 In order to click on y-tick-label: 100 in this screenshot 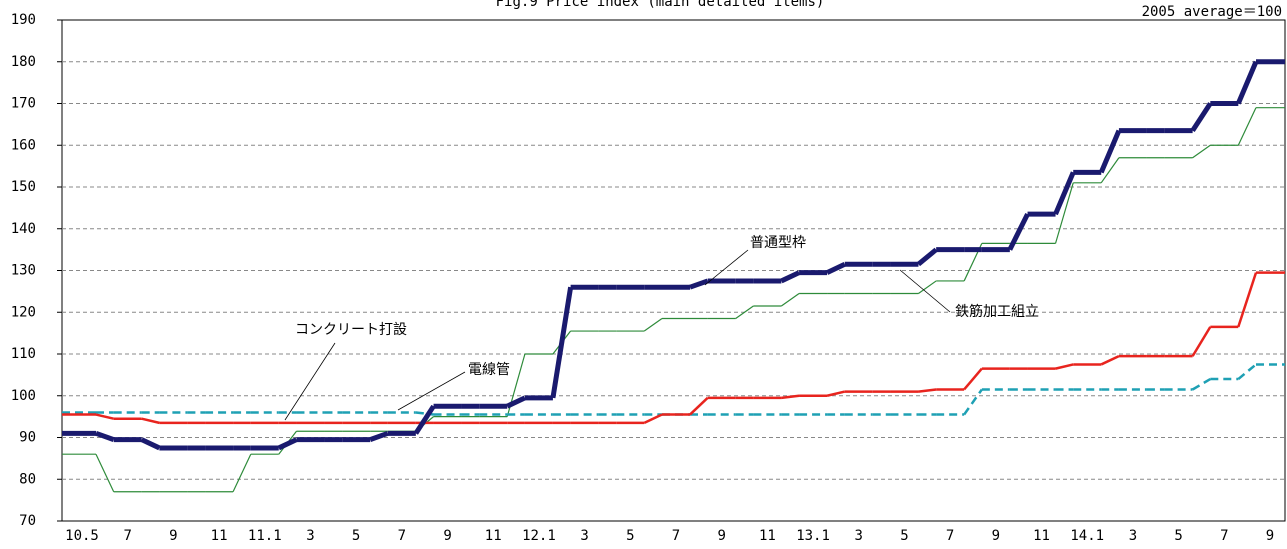, I will do `click(23, 396)`.